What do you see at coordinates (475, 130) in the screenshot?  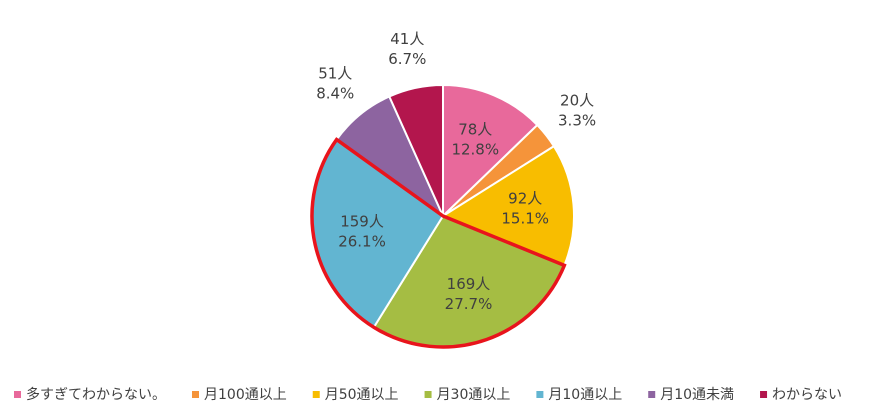 I see `data-label: 78人` at bounding box center [475, 130].